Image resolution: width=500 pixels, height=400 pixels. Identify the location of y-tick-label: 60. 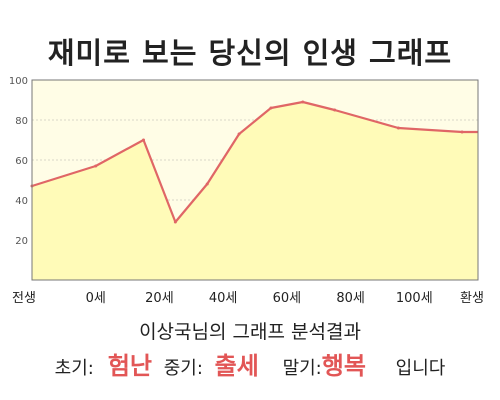
(21, 161).